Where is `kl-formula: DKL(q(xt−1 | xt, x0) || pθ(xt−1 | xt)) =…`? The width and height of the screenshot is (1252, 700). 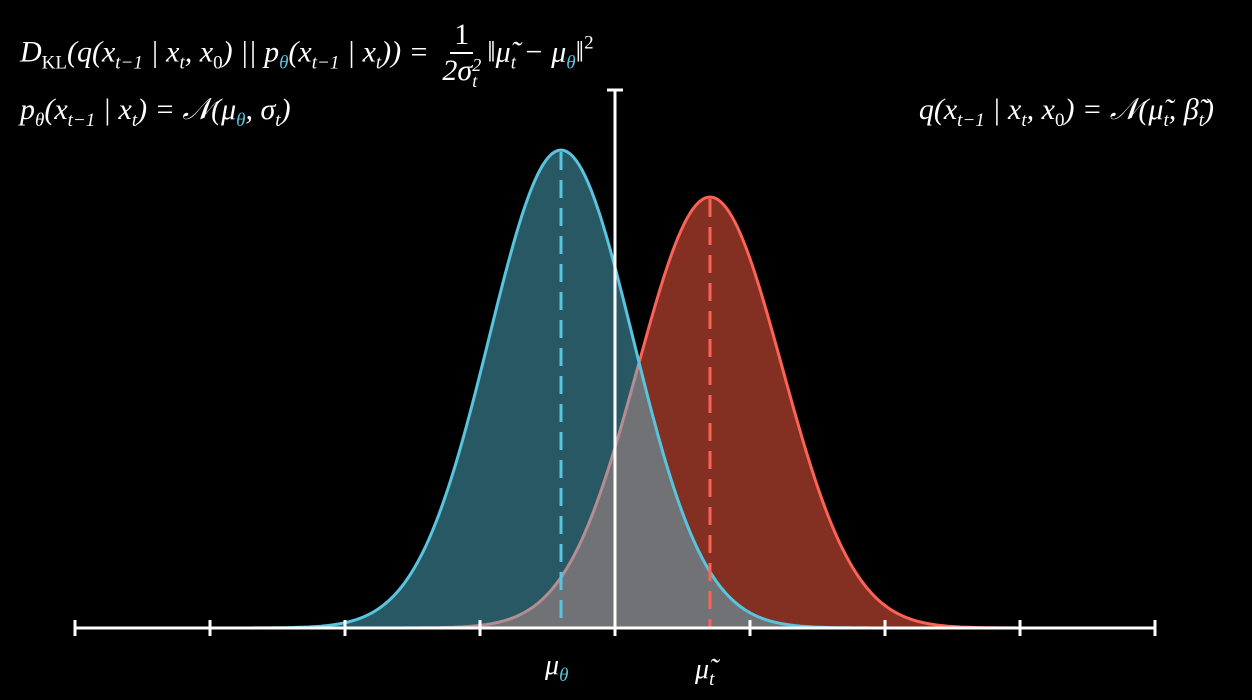 kl-formula: DKL(q(xt−1 | xt, x0) || pθ(xt−1 | xt)) =… is located at coordinates (307, 55).